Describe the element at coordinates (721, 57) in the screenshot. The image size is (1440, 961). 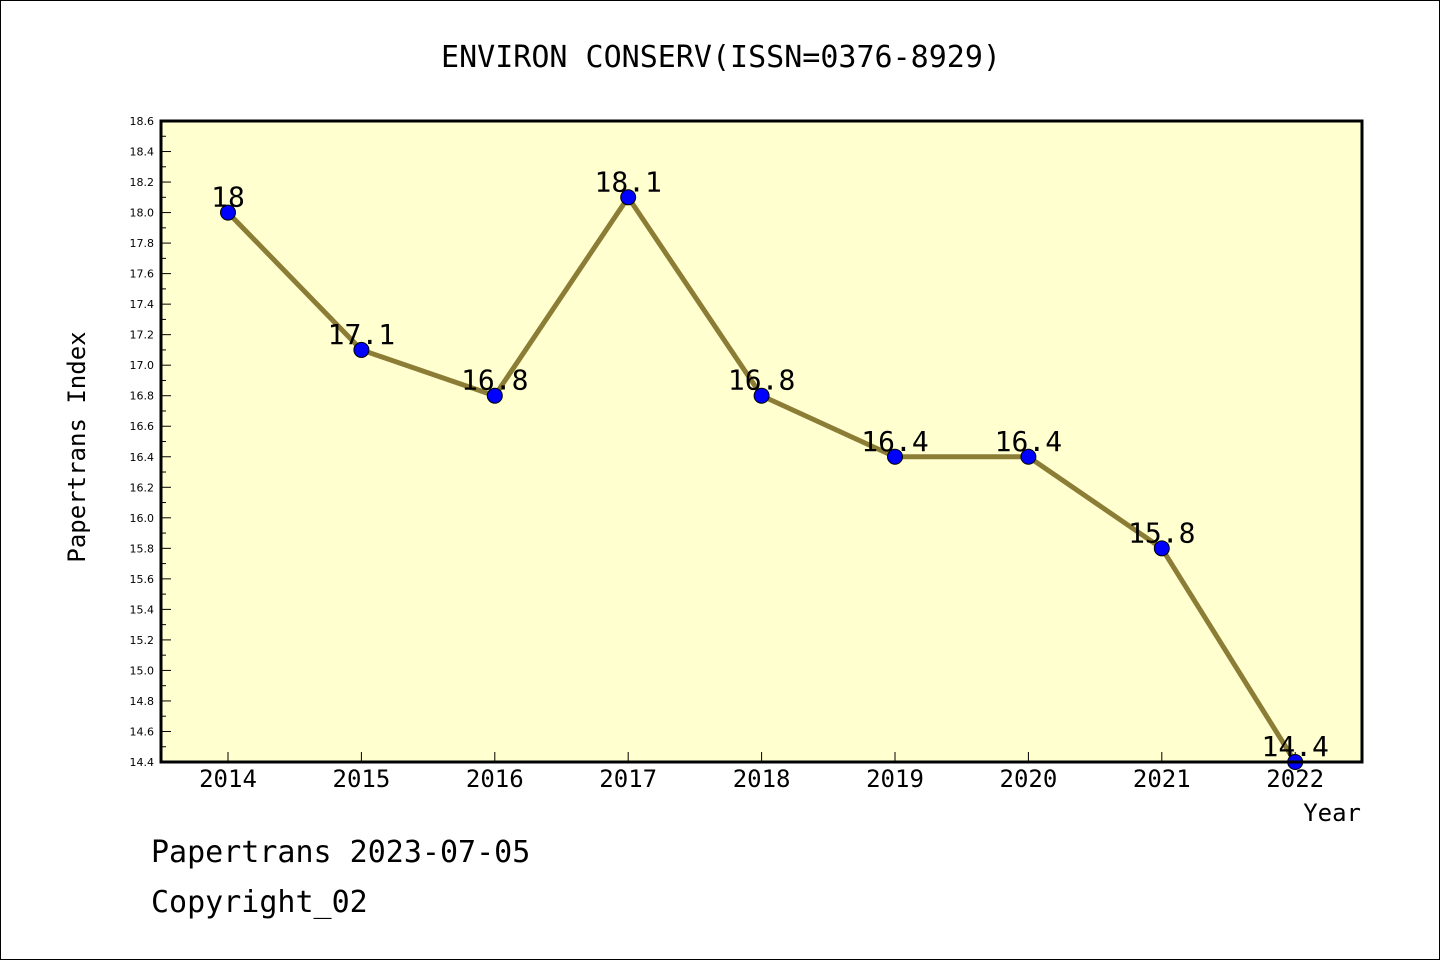
I see `chart-title: ENVIRON CONSERV(ISSN=0376-8929)` at that location.